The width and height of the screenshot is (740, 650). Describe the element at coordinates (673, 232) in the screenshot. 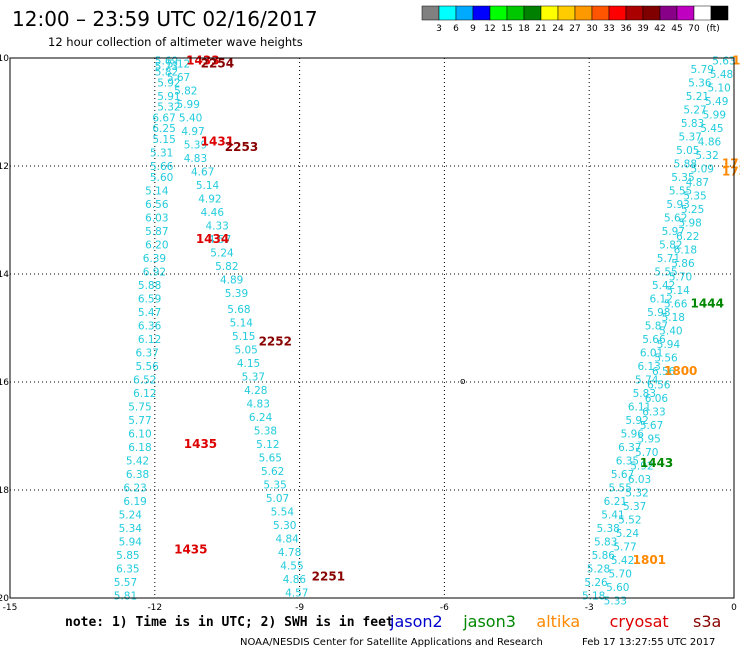

I see `wave-height-label: 5.97` at that location.